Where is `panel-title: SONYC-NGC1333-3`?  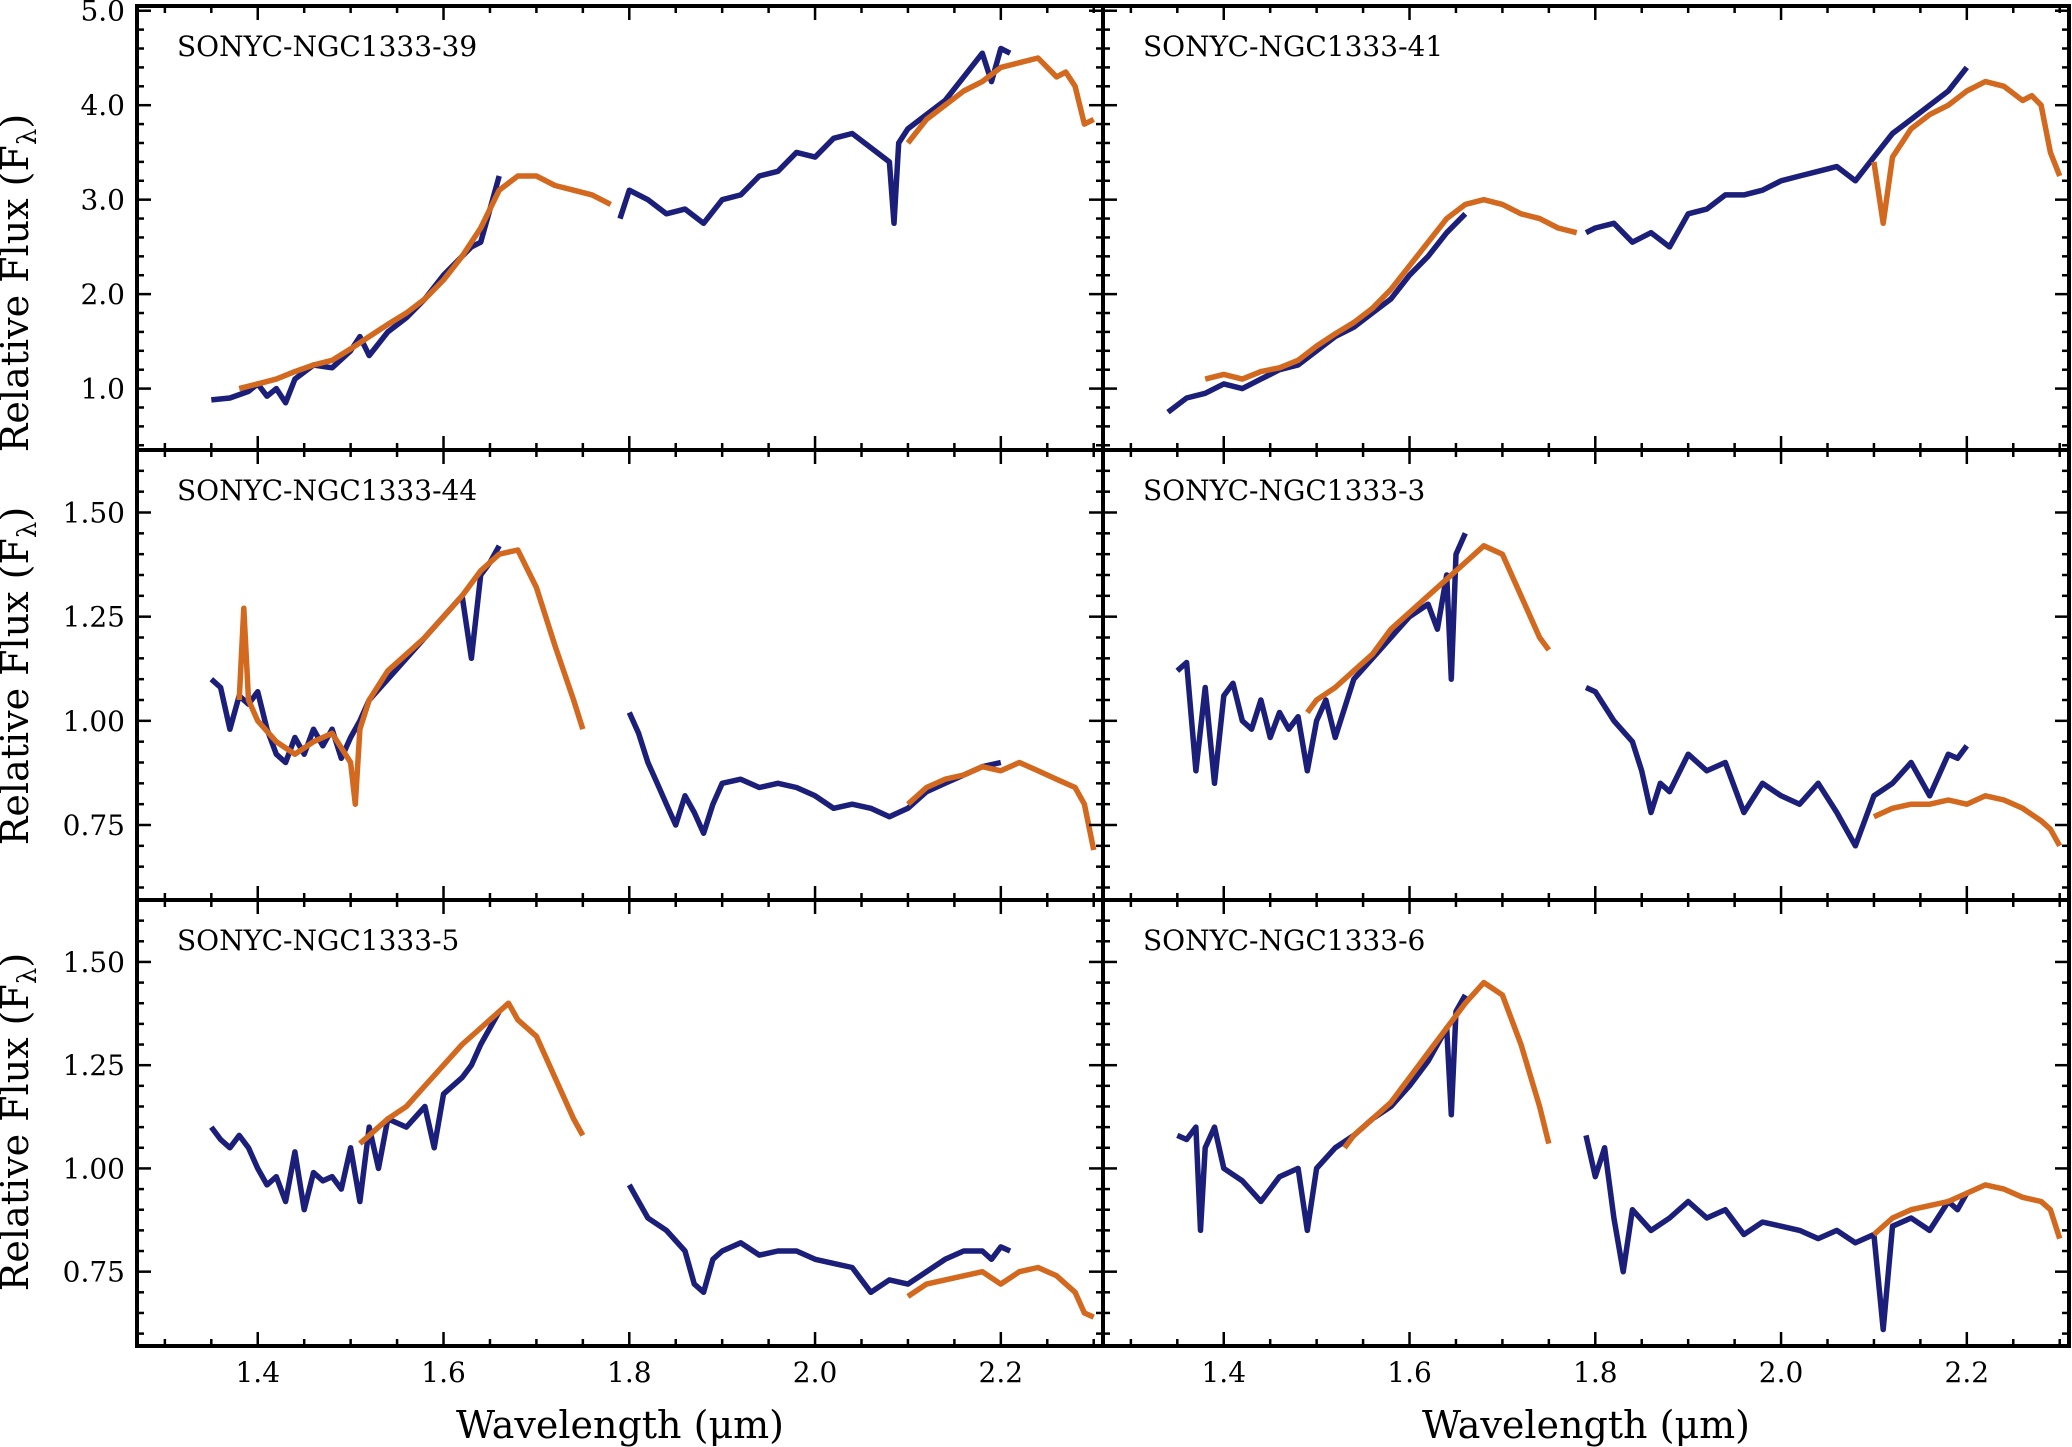 panel-title: SONYC-NGC1333-3 is located at coordinates (1284, 490).